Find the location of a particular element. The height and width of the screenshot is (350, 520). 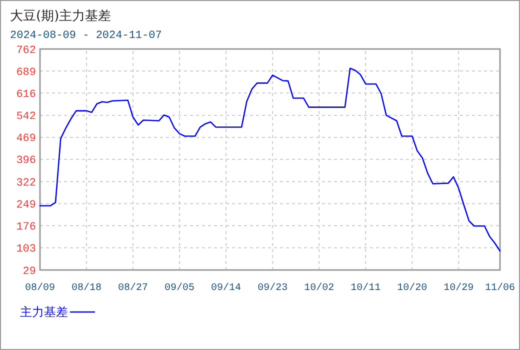

chart-title: 大豆(期)主力基差 is located at coordinates (61, 16).